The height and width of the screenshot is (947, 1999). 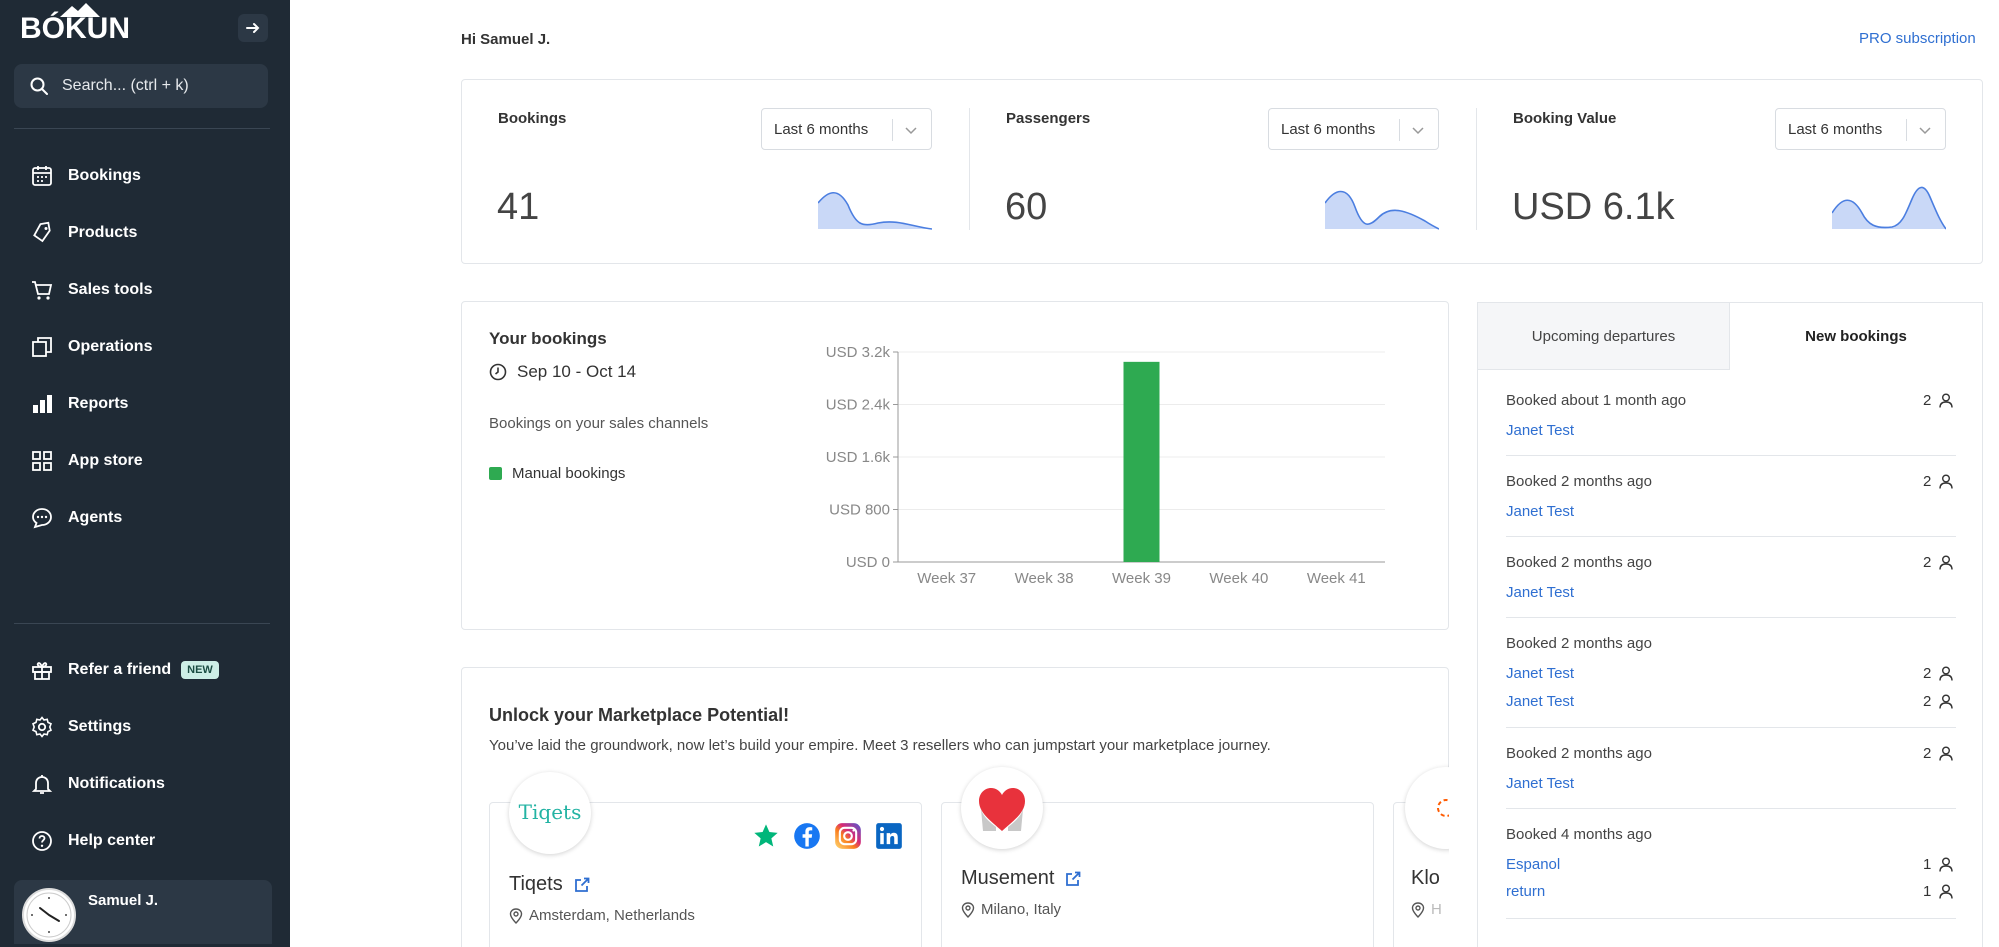 What do you see at coordinates (75, 28) in the screenshot?
I see `bokun-logo: BÓKUN` at bounding box center [75, 28].